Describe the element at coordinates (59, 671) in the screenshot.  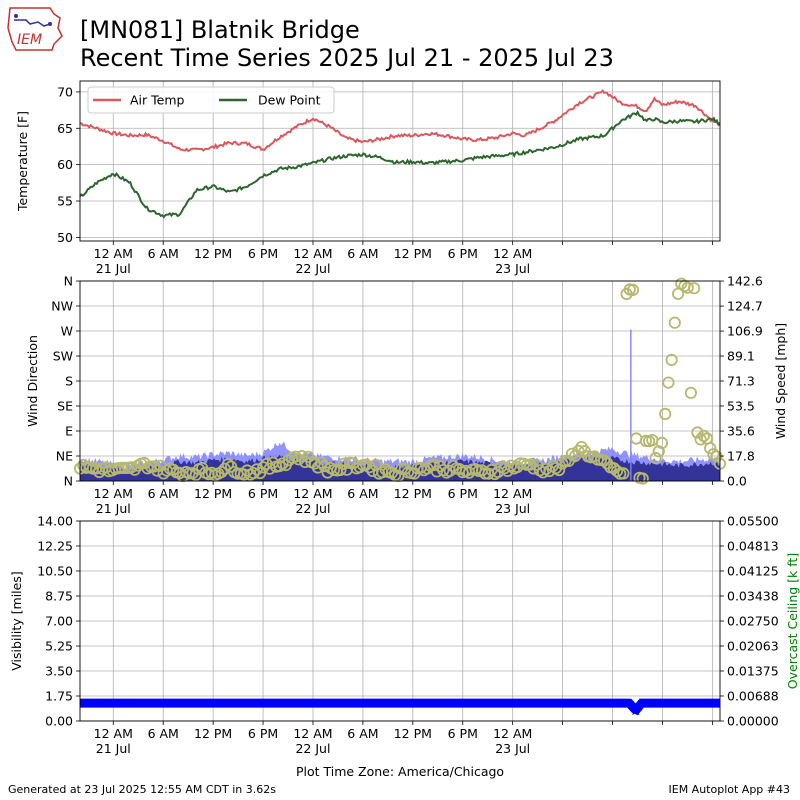
I see `y-tick-label: 3.50` at that location.